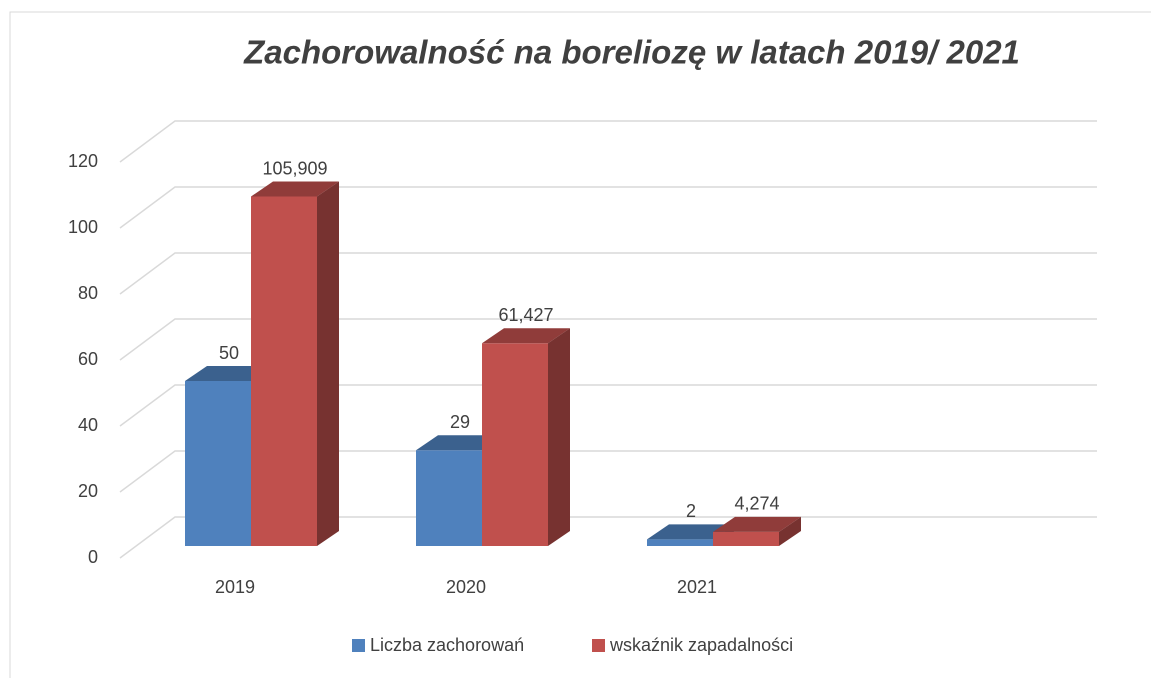  What do you see at coordinates (88, 293) in the screenshot?
I see `y-tick-label: 80` at bounding box center [88, 293].